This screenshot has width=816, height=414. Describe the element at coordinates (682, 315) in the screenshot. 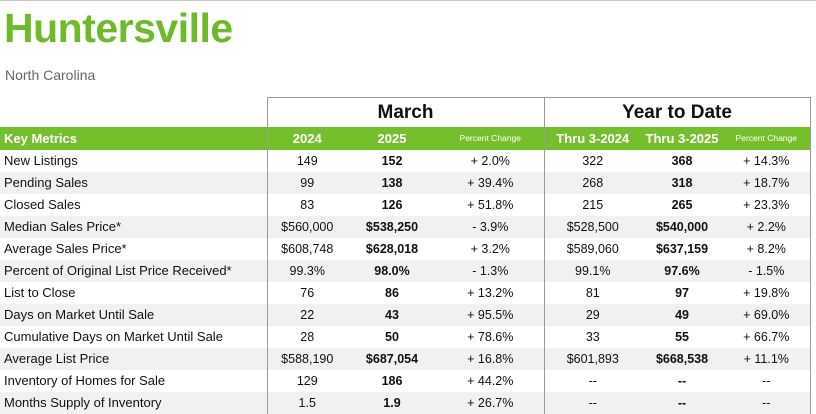

I see `ytd-2025-value: 49` at that location.